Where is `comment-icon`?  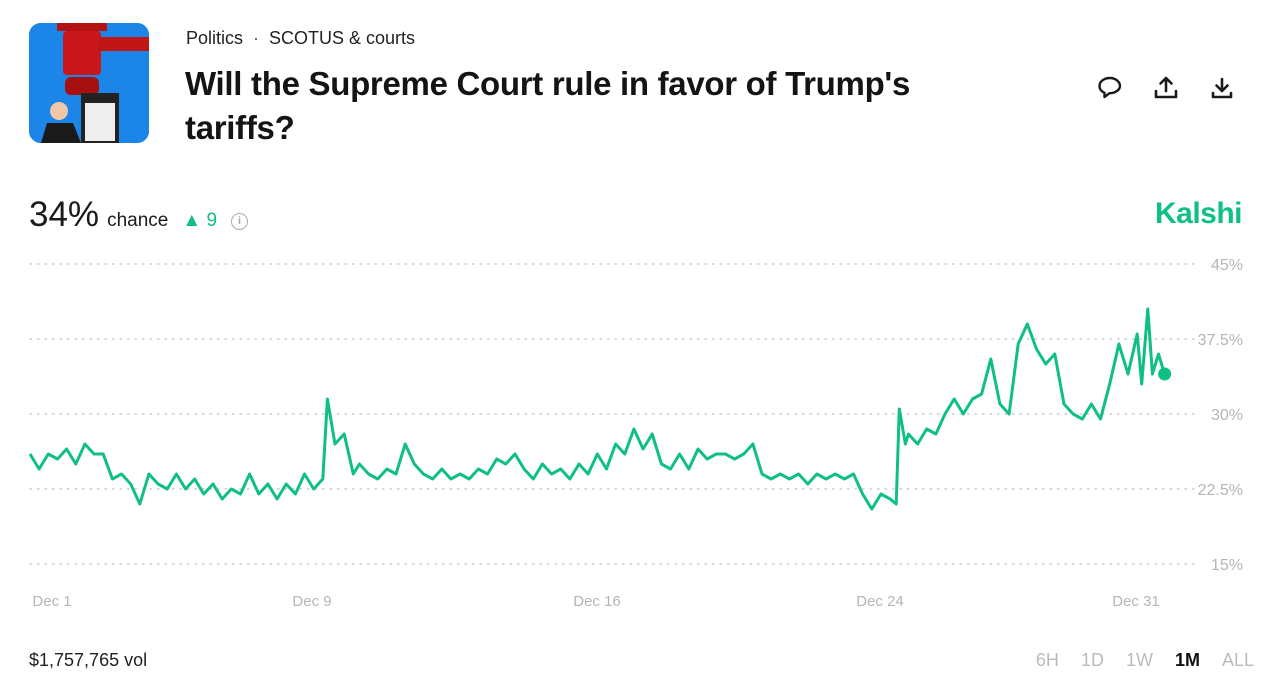 comment-icon is located at coordinates (1110, 88).